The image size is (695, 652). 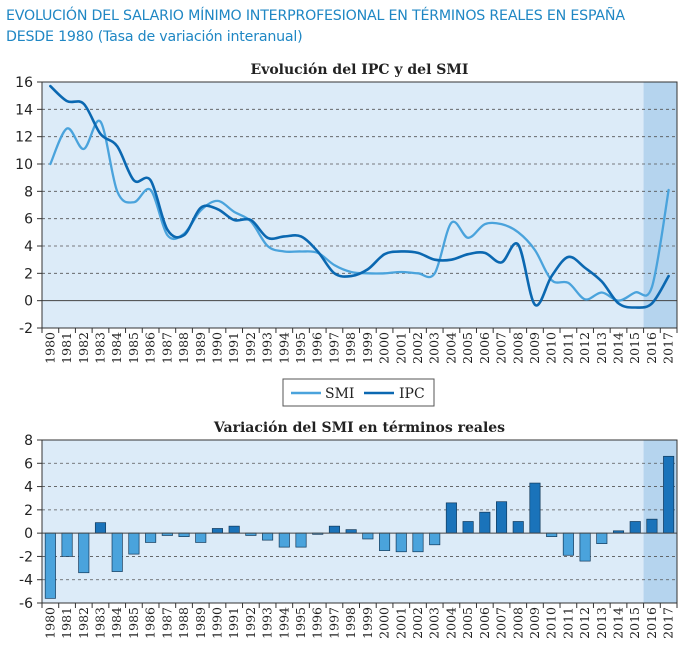 What do you see at coordinates (417, 623) in the screenshot?
I see `bar-chart-x-tick-label: 2002` at bounding box center [417, 623].